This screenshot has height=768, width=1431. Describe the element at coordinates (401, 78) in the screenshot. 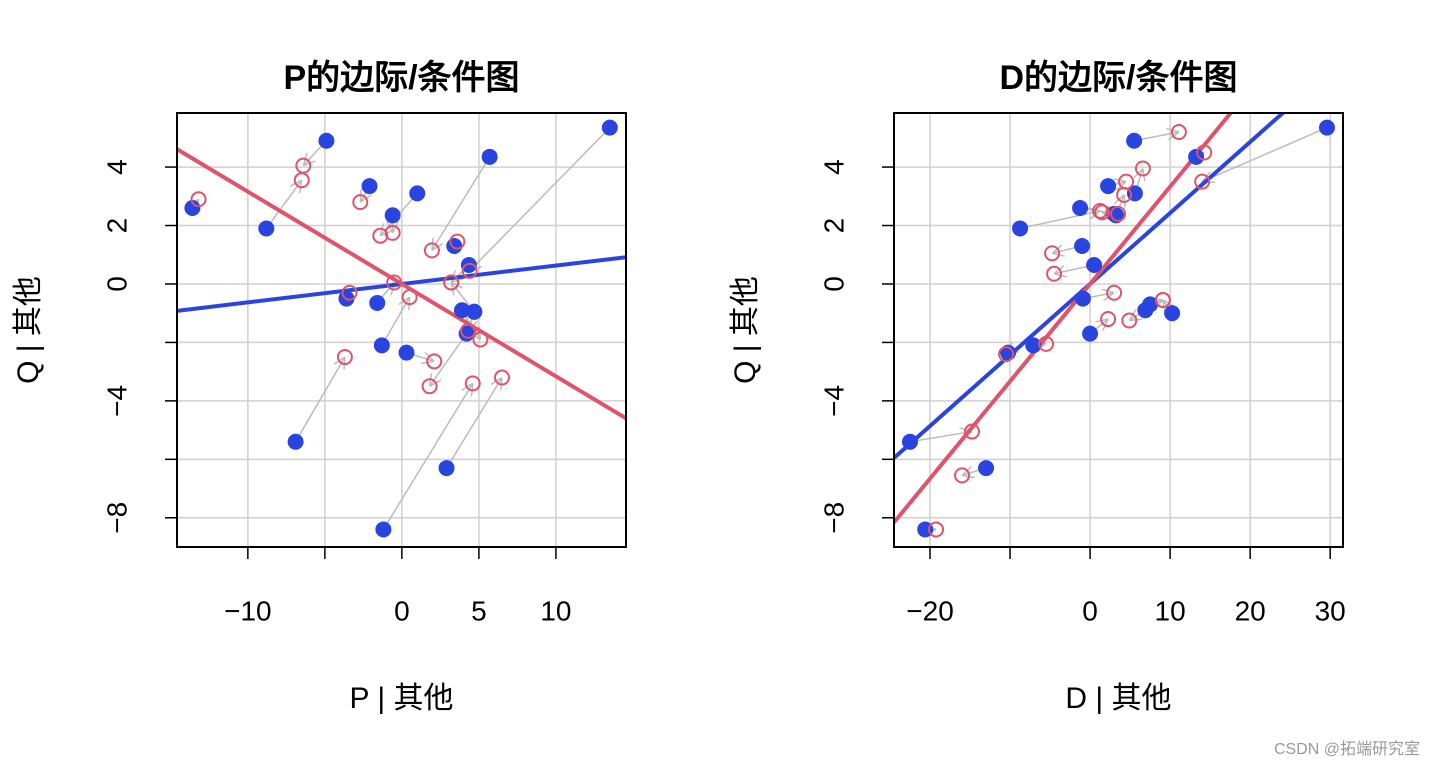

I see `chart-title: P的边际/条件图` at that location.